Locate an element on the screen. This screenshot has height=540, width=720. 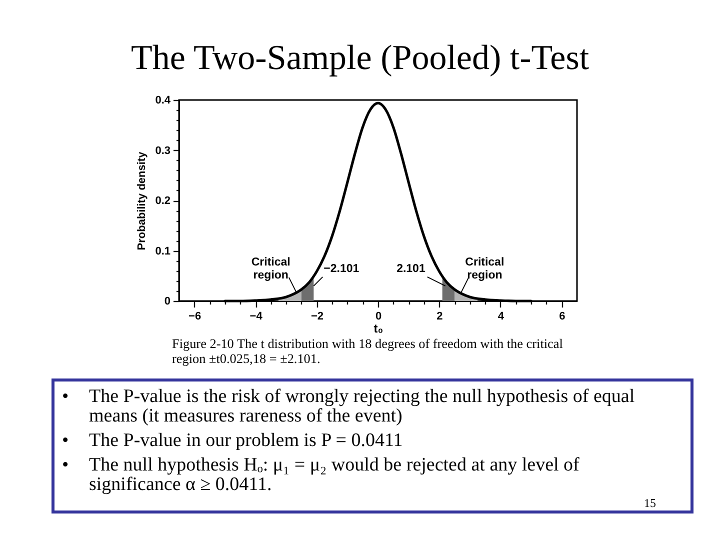
x-tick-label: −6 is located at coordinates (195, 316).